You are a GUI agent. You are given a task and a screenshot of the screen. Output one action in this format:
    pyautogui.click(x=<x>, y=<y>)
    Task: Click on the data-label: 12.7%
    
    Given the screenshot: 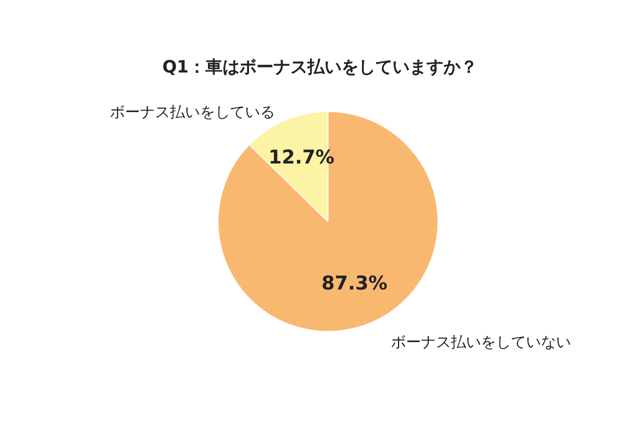 What is the action you would take?
    pyautogui.click(x=301, y=157)
    